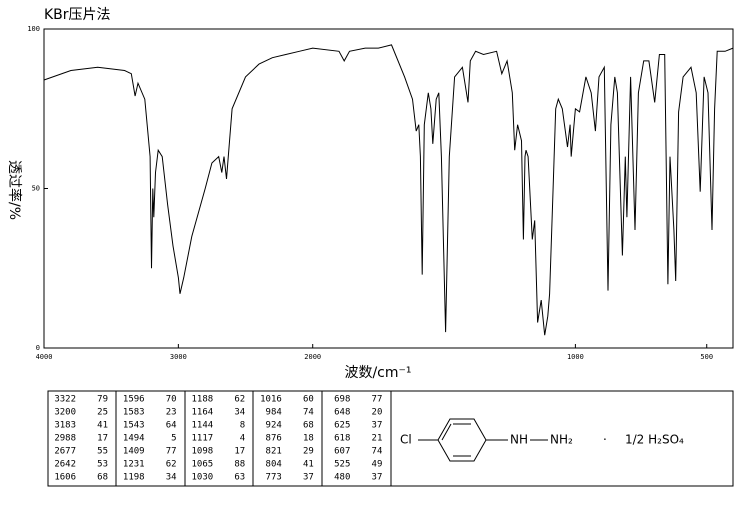 Image resolution: width=737 pixels, height=514 pixels. Describe the element at coordinates (377, 439) in the screenshot. I see `peak-transmittance: 21` at that location.